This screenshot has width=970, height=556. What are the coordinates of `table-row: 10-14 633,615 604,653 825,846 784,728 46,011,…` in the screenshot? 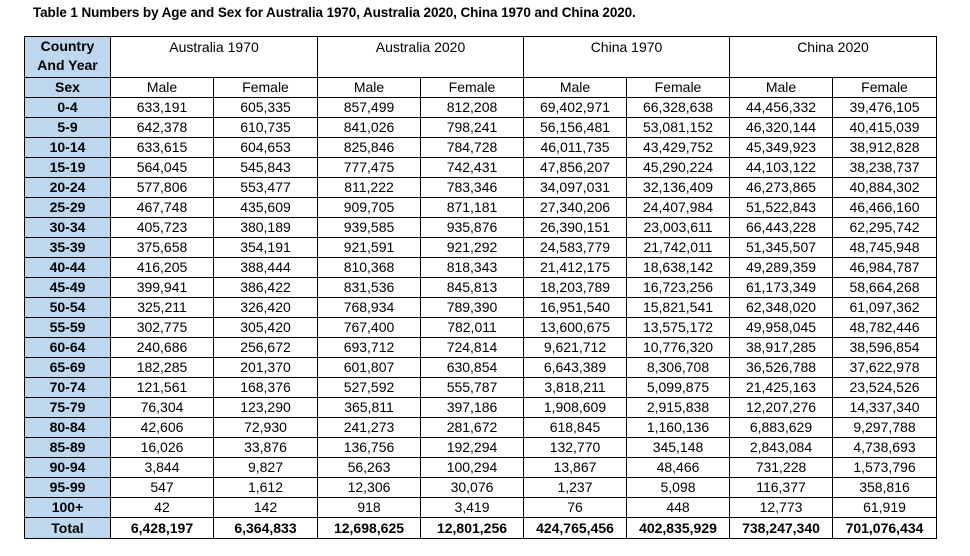 It's located at (480, 147).